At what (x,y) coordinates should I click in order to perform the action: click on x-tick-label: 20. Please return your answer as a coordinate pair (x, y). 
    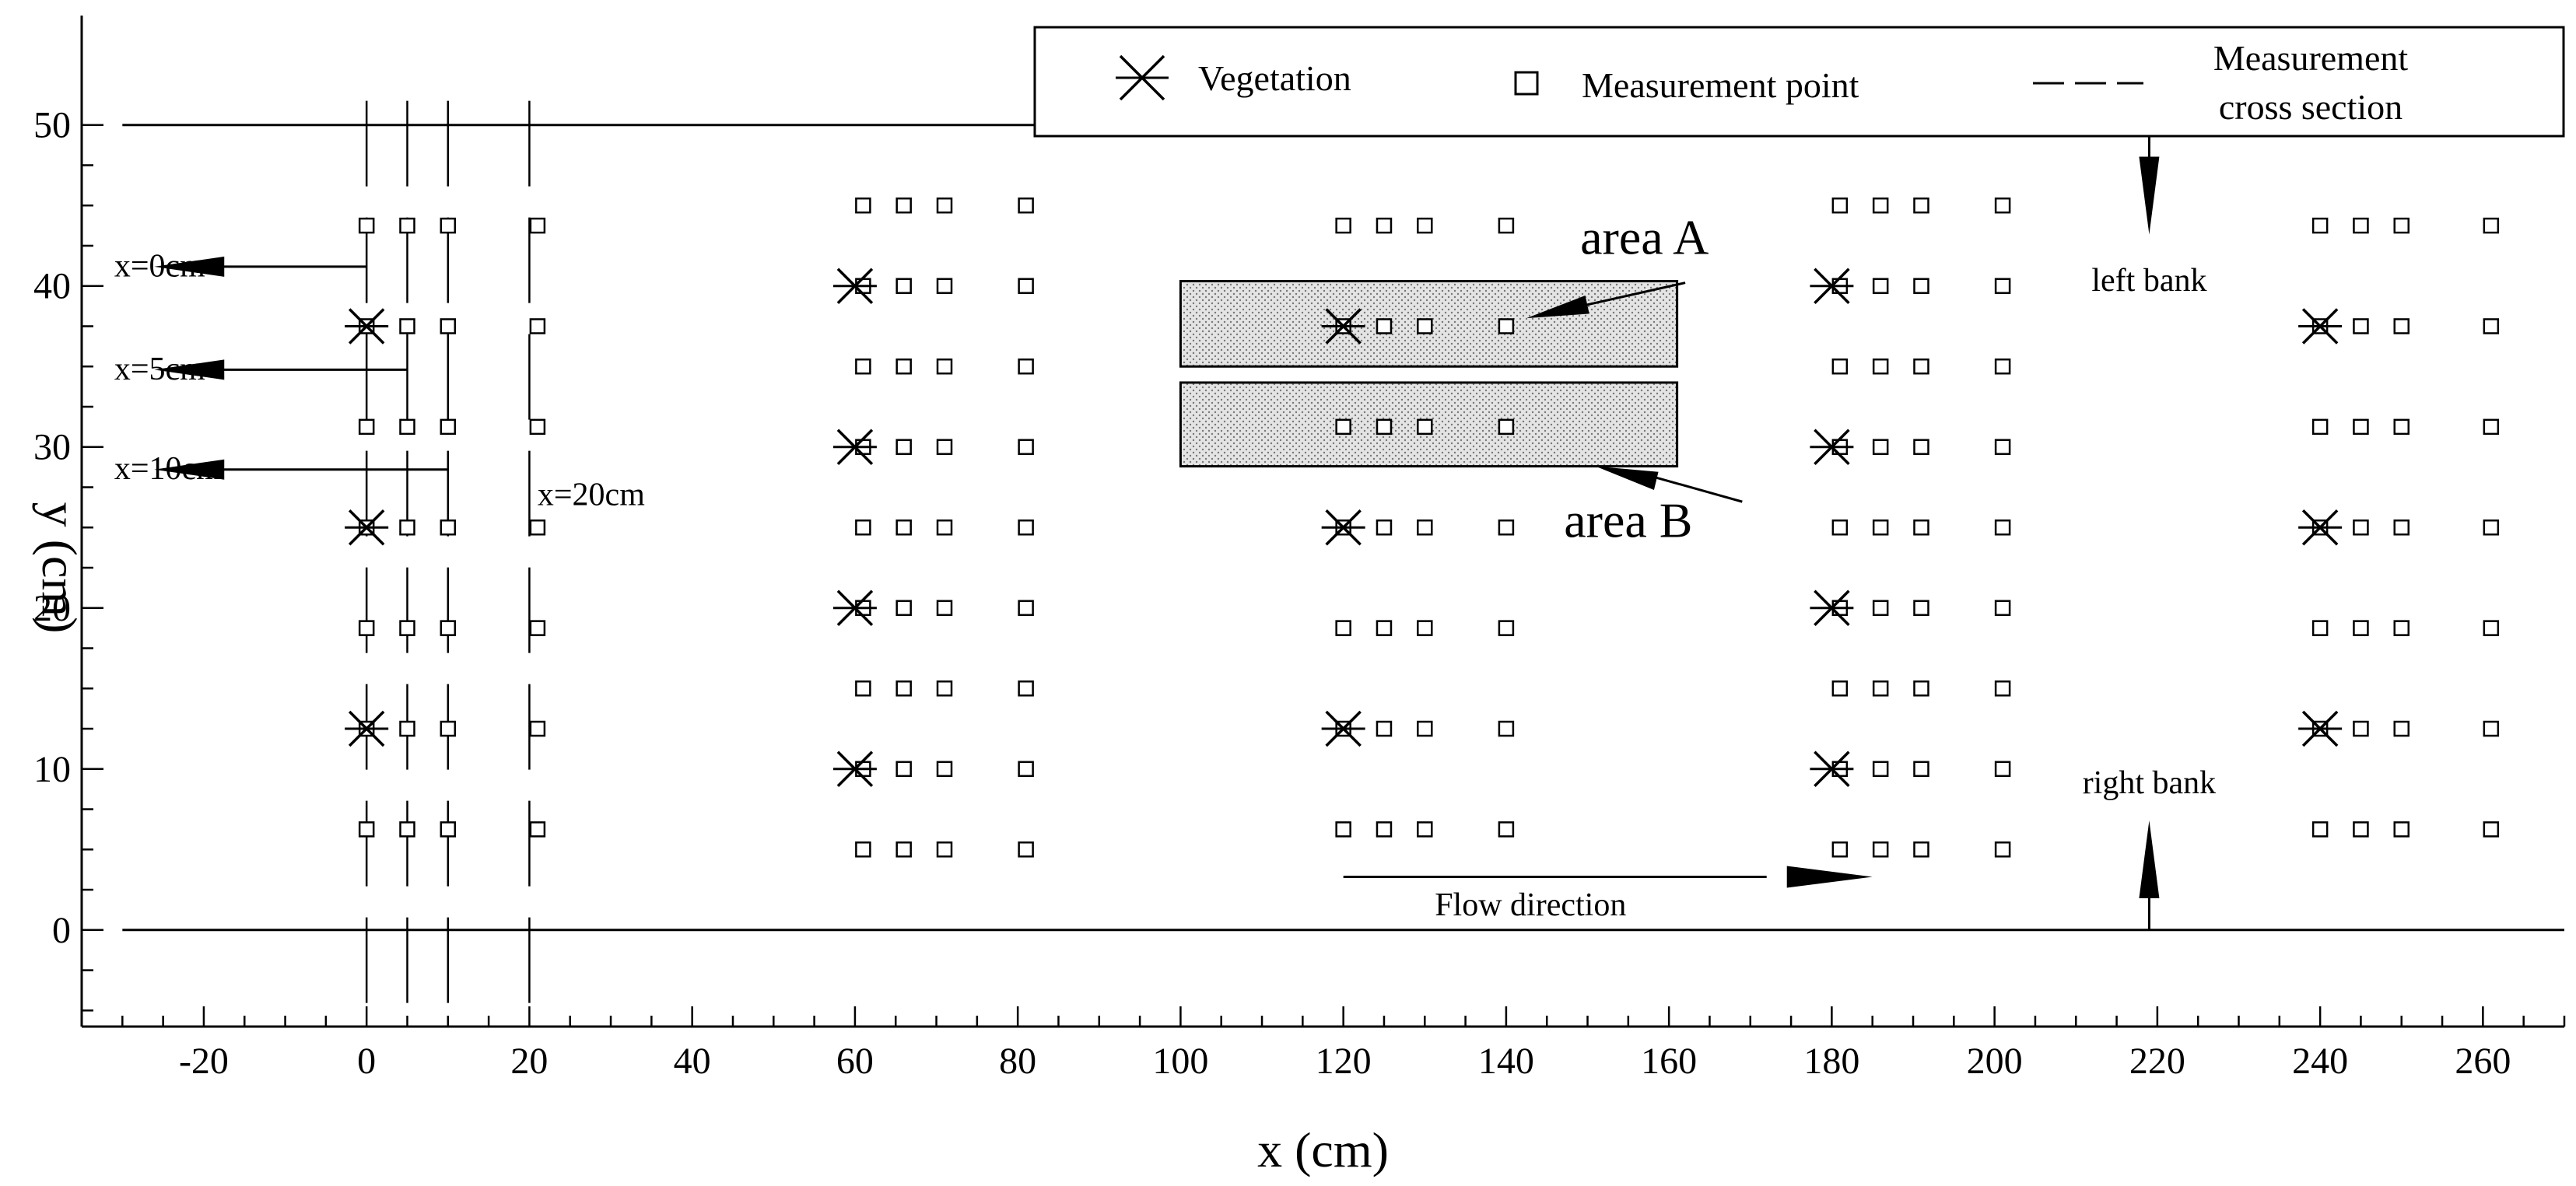
    Looking at the image, I should click on (529, 1061).